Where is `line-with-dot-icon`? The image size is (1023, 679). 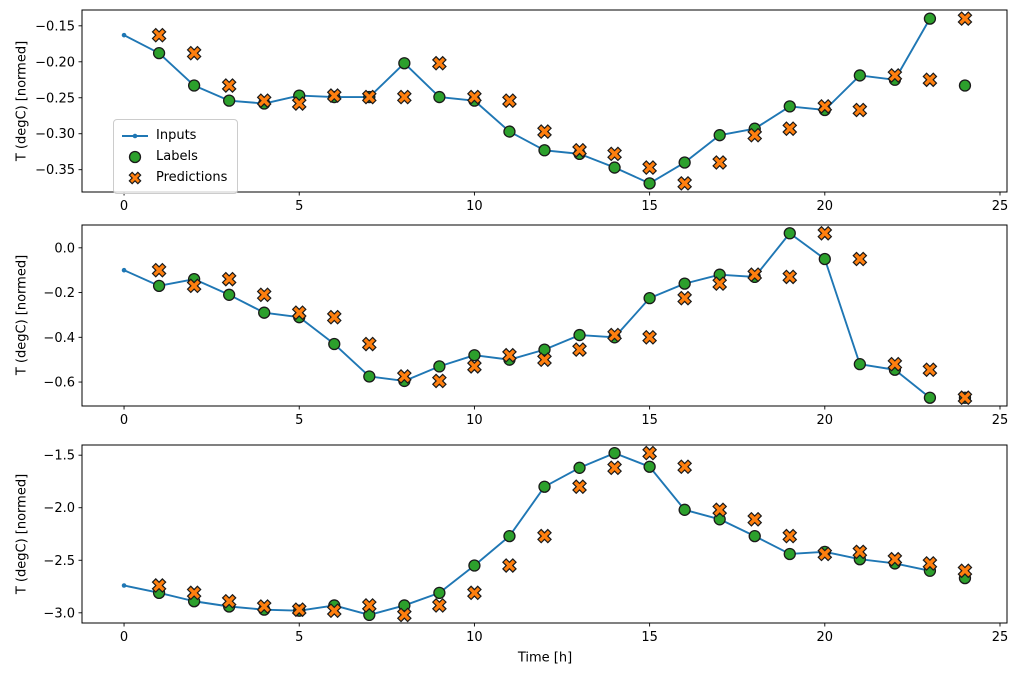
line-with-dot-icon is located at coordinates (135, 135).